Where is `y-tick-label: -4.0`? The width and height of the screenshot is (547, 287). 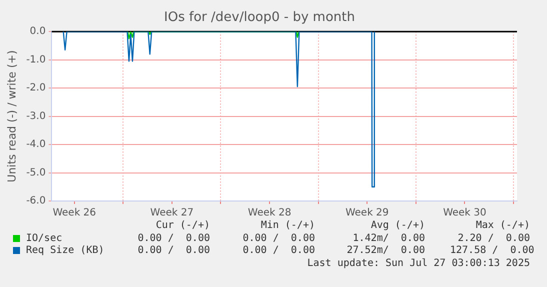
y-tick-label: -4.0 is located at coordinates (36, 144).